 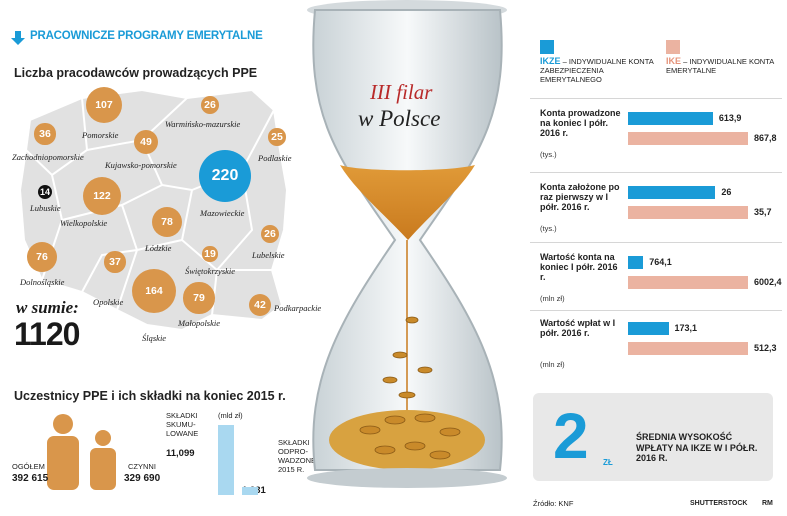 What do you see at coordinates (167, 222) in the screenshot?
I see `bubble-łódzkie: 78` at bounding box center [167, 222].